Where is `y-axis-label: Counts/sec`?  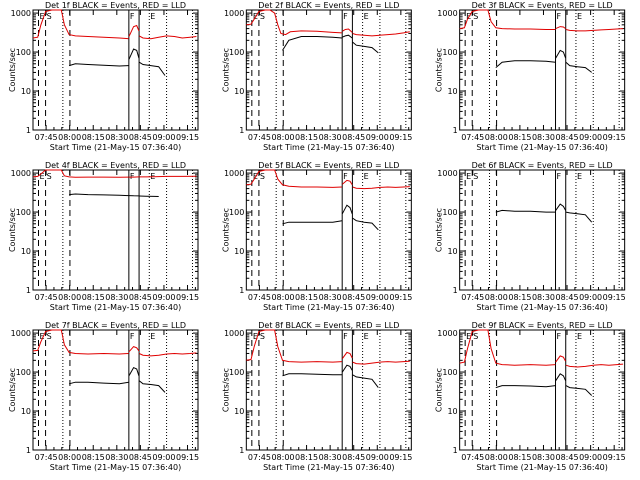 y-axis-label: Counts/sec is located at coordinates (439, 390).